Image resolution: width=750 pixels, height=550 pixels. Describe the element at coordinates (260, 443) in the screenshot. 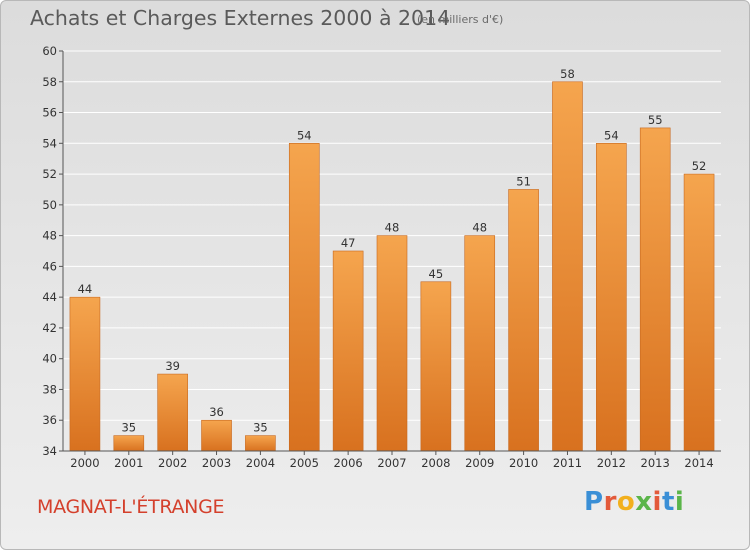

I see `bar-2004` at that location.